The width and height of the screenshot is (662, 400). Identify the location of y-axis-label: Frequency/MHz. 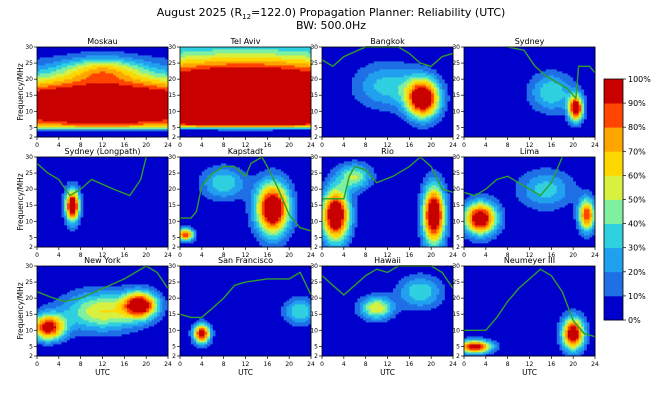
(20, 91).